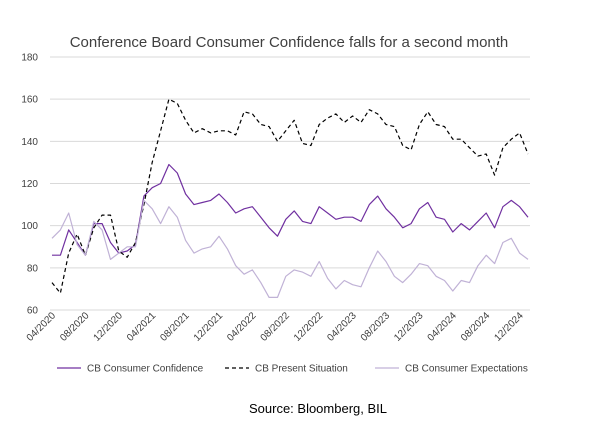 This screenshot has width=593, height=432. Describe the element at coordinates (466, 369) in the screenshot. I see `legend-label: CB Consumer Expectations` at that location.